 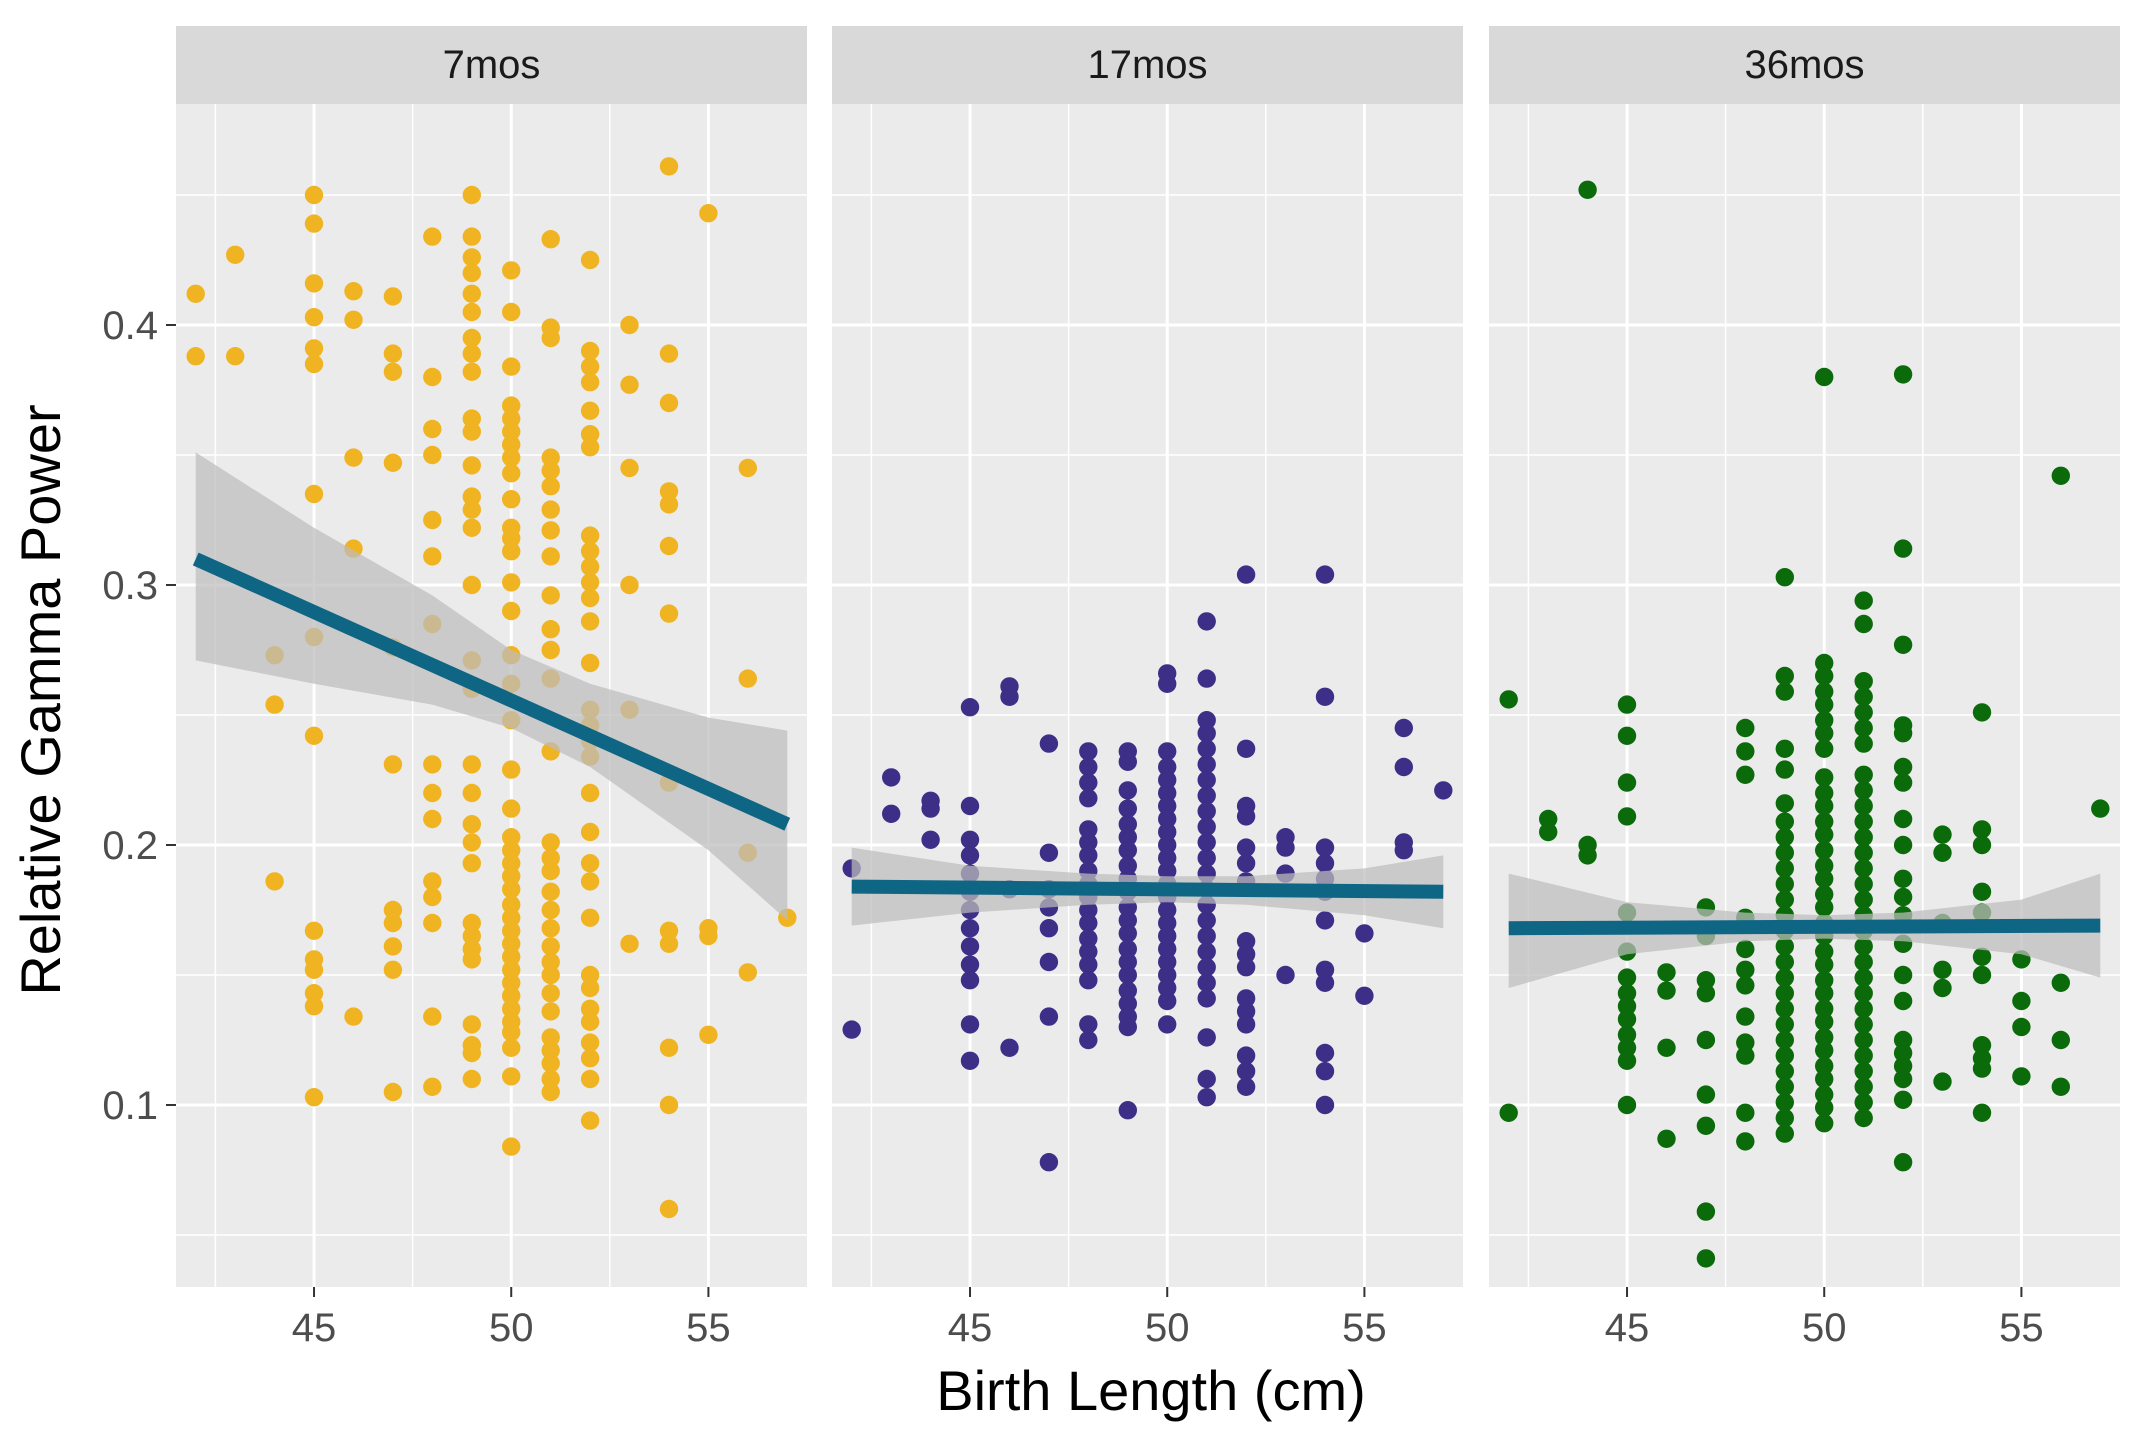 I want to click on facet-strip-label: 7mos, so click(x=492, y=65).